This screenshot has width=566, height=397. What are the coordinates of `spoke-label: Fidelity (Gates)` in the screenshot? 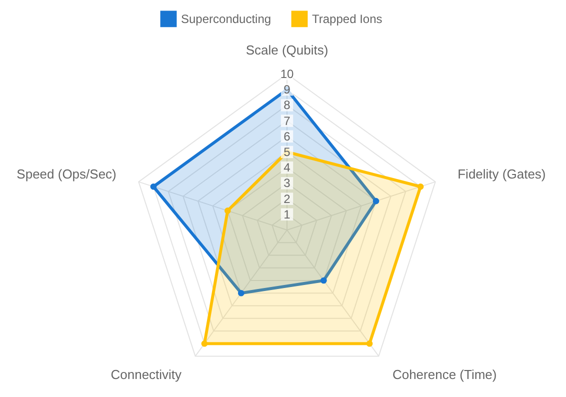 It's located at (502, 174).